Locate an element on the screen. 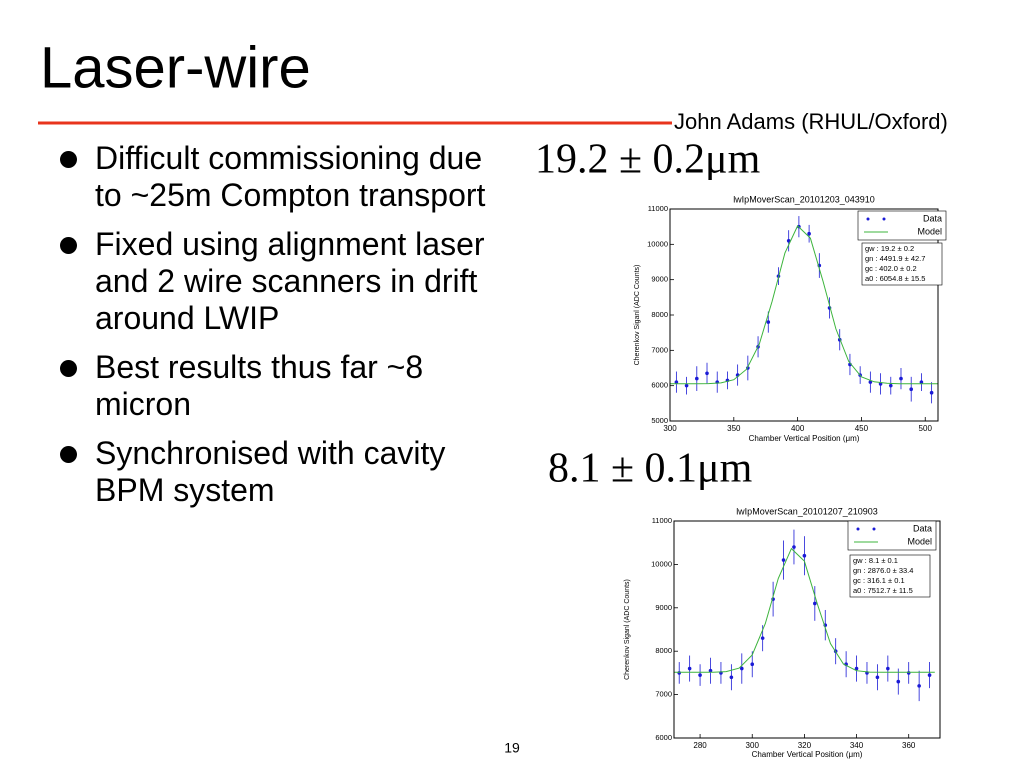  result-formula: 19.2 ± 0.2μm is located at coordinates (648, 160).